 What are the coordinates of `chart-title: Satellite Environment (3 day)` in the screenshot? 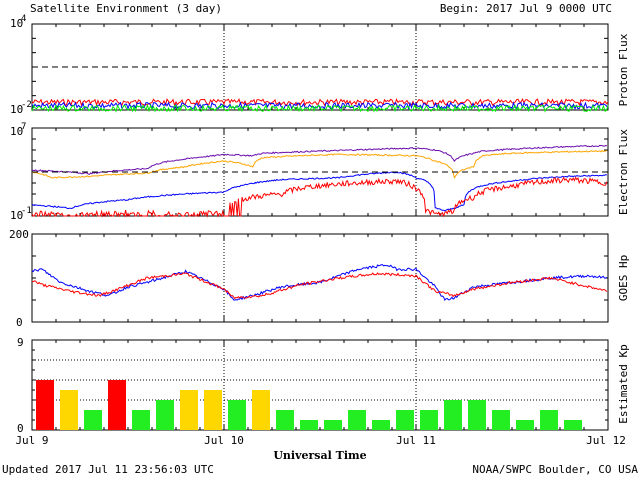 It's located at (126, 8).